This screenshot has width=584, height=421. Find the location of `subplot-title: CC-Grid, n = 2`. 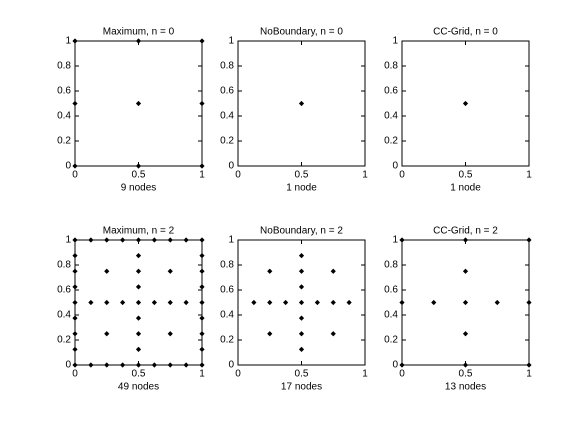

subplot-title: CC-Grid, n = 2 is located at coordinates (465, 231).